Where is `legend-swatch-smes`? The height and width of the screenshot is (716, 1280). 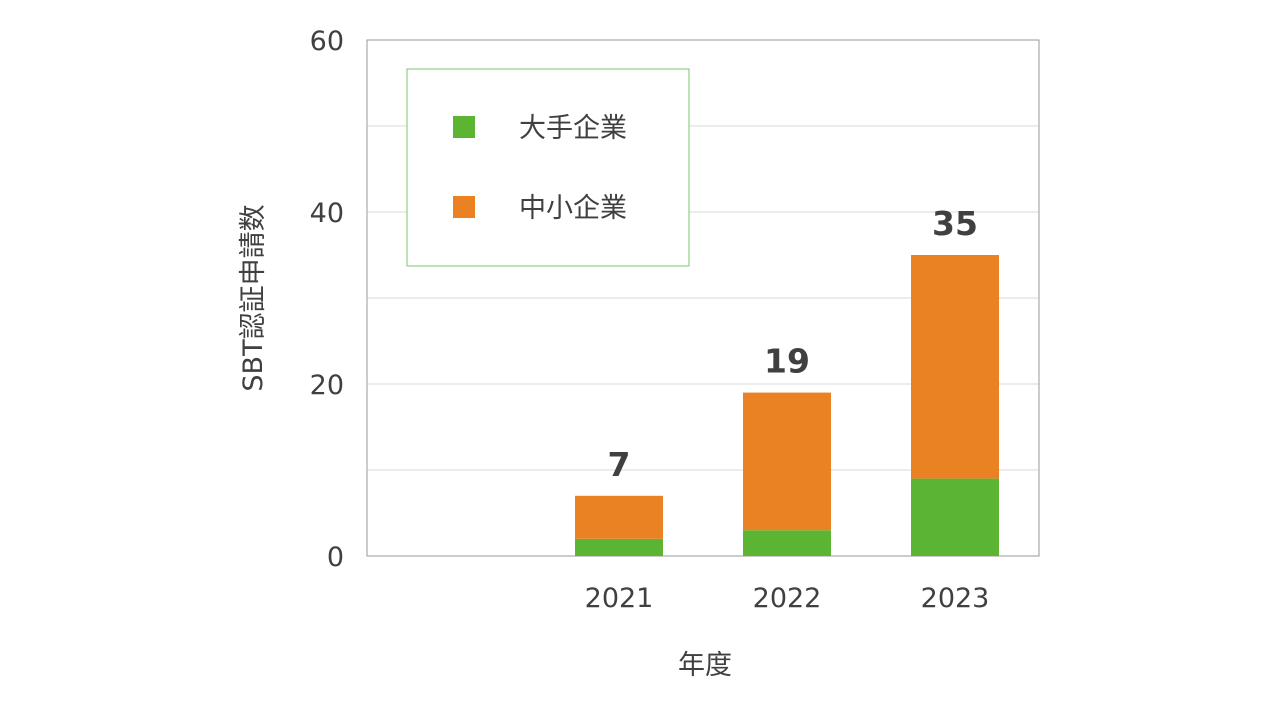
legend-swatch-smes is located at coordinates (464, 207).